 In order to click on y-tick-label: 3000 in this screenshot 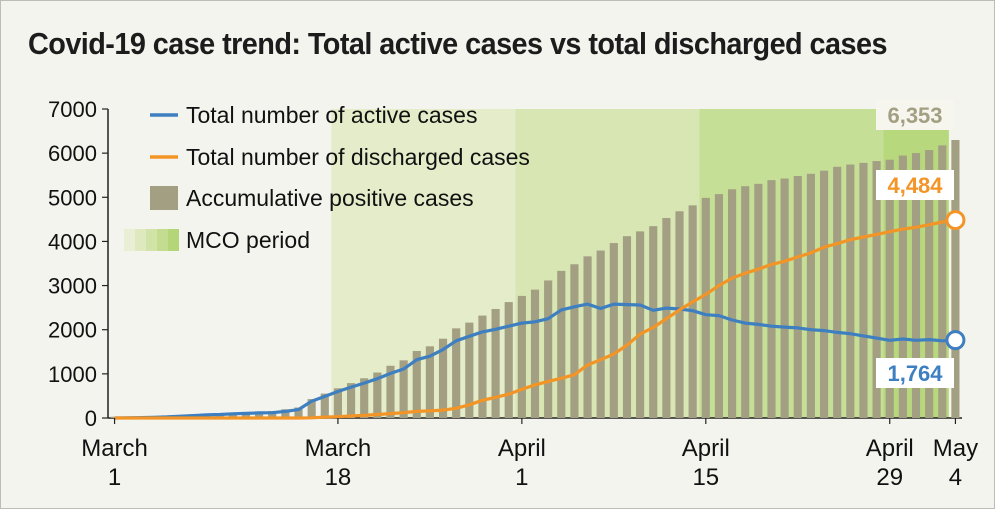, I will do `click(72, 286)`.